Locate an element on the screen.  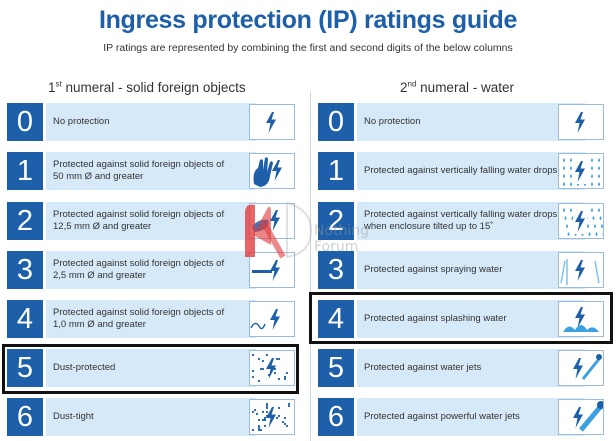
water-row-0: 0 No protection is located at coordinates (461, 122).